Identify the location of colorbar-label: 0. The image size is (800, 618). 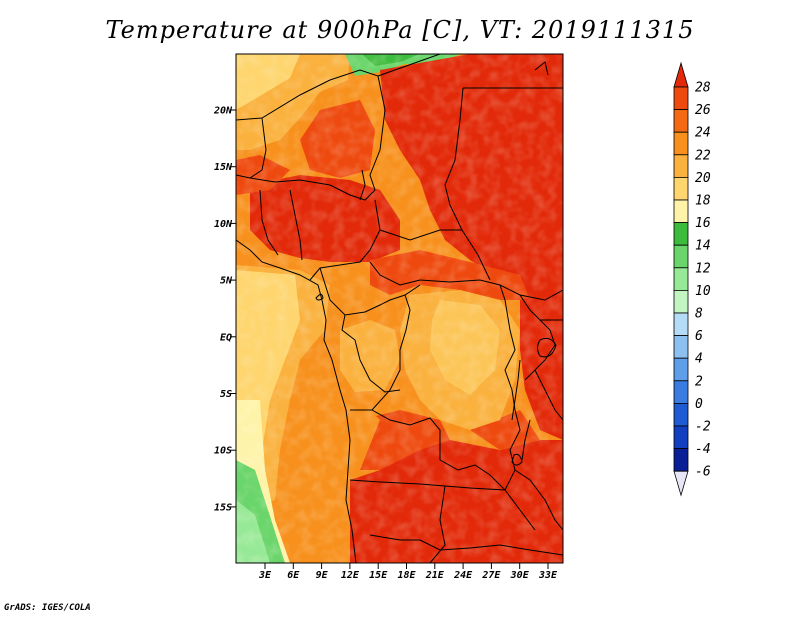
(699, 404).